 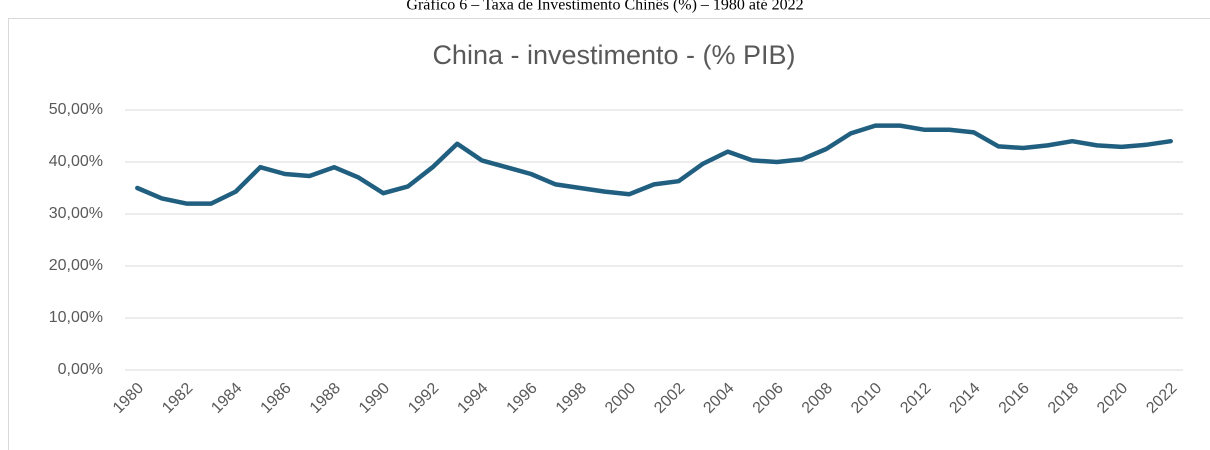 What do you see at coordinates (76, 109) in the screenshot?
I see `y-tick-label: 50,00%` at bounding box center [76, 109].